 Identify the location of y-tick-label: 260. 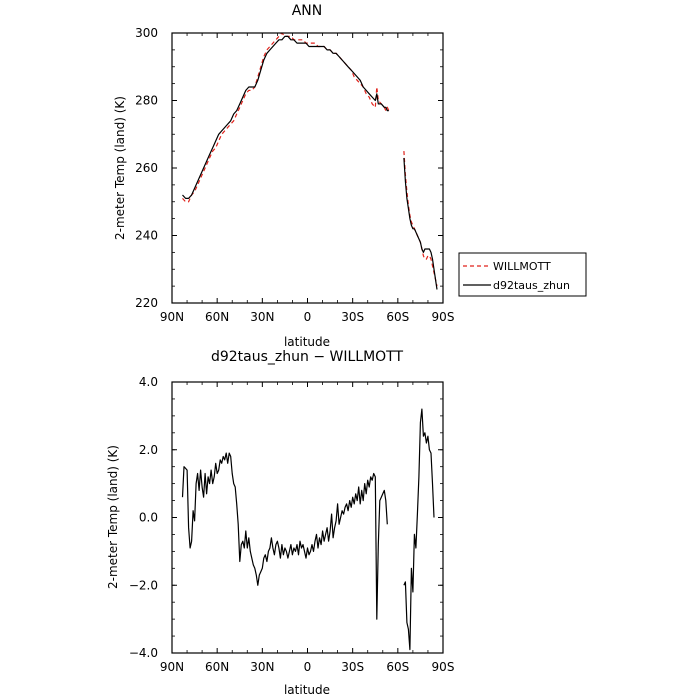
(146, 168).